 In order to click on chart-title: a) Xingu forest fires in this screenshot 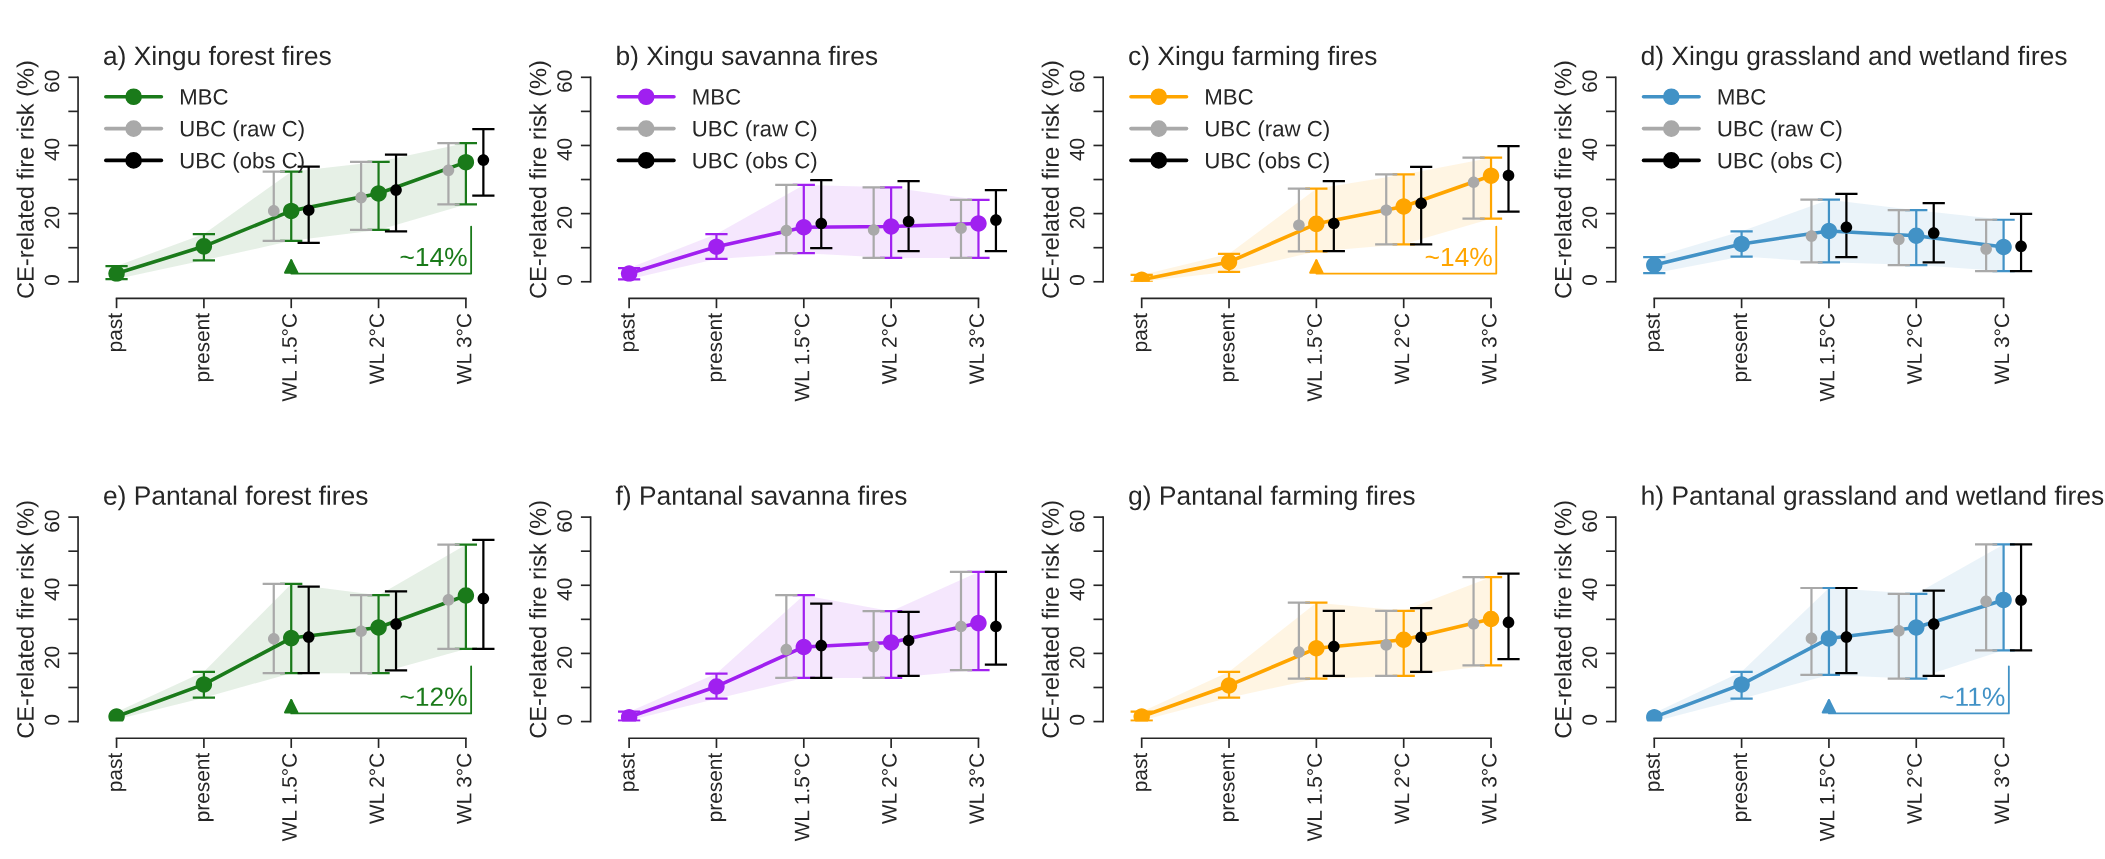, I will do `click(217, 58)`.